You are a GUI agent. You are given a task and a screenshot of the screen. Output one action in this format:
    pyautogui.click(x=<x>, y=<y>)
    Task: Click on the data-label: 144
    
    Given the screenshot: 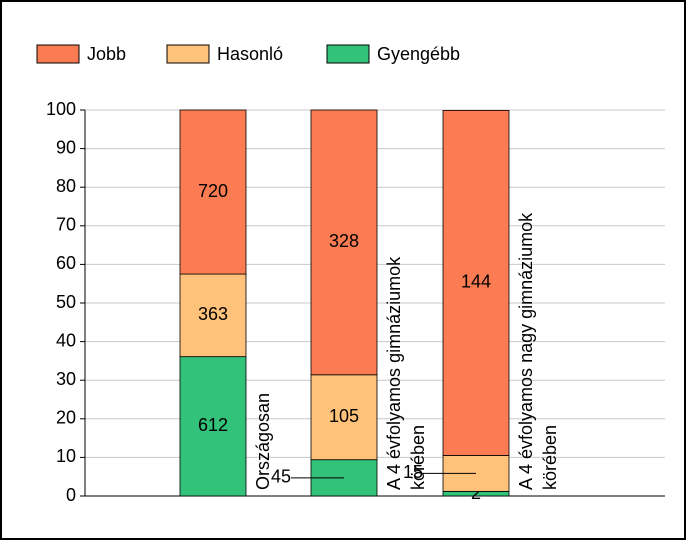 What is the action you would take?
    pyautogui.click(x=476, y=282)
    